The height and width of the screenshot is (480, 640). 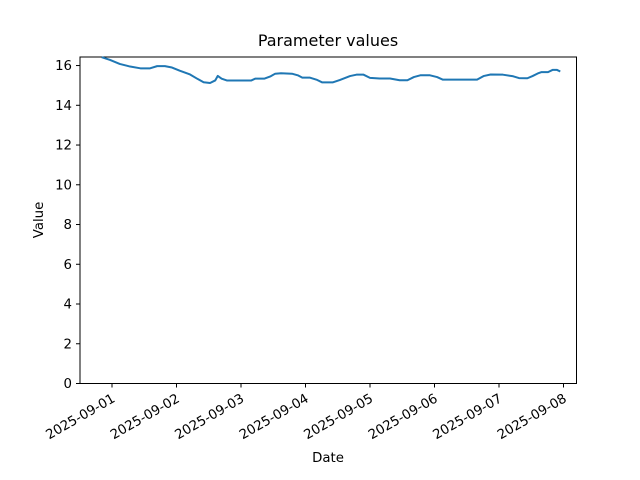 What do you see at coordinates (63, 106) in the screenshot?
I see `y-tick-label: 14` at bounding box center [63, 106].